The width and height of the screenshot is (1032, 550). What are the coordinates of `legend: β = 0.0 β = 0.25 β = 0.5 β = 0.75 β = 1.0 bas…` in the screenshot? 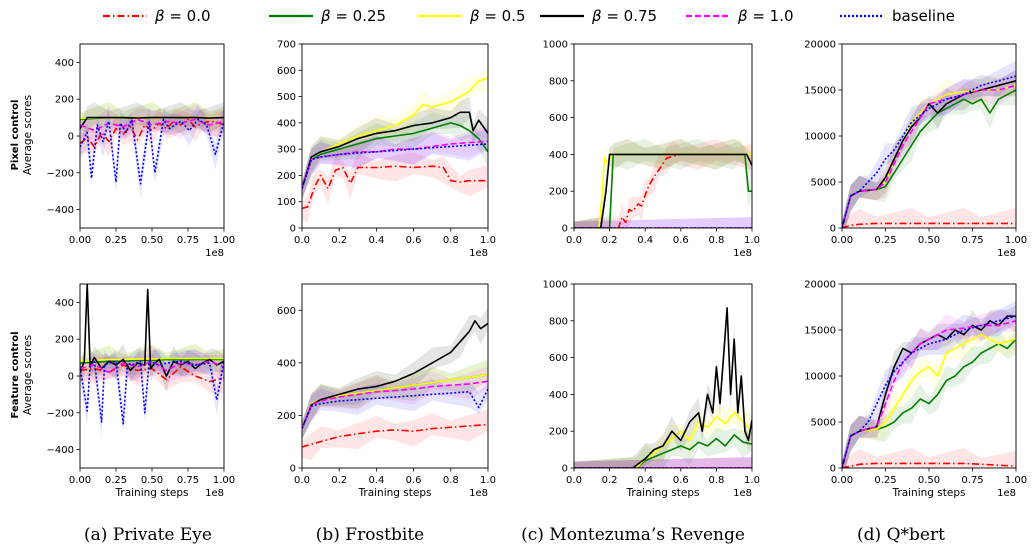 It's located at (529, 16).